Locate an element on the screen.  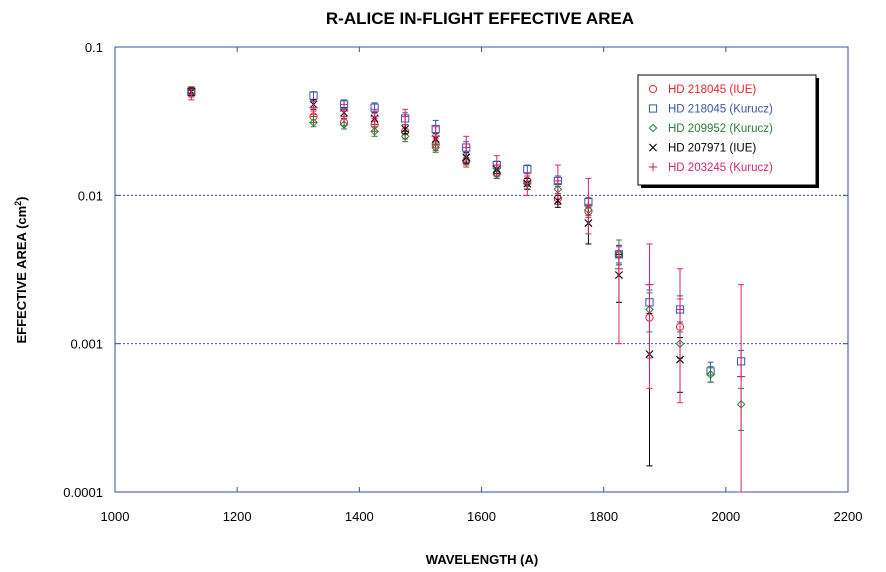
x-tick-label: 1800 is located at coordinates (603, 516).